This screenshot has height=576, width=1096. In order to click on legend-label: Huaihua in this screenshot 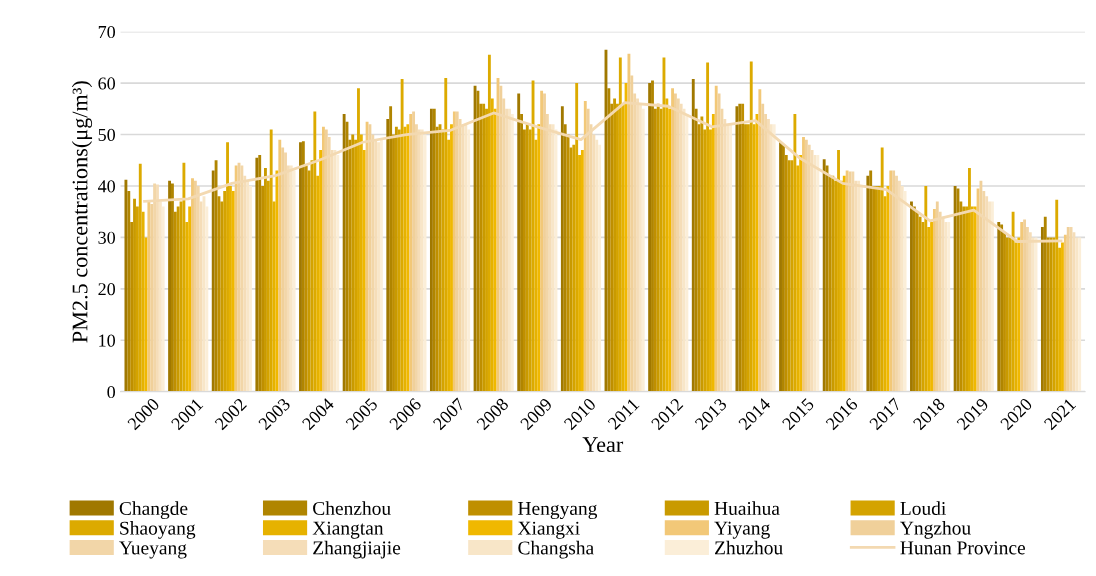, I will do `click(747, 508)`.